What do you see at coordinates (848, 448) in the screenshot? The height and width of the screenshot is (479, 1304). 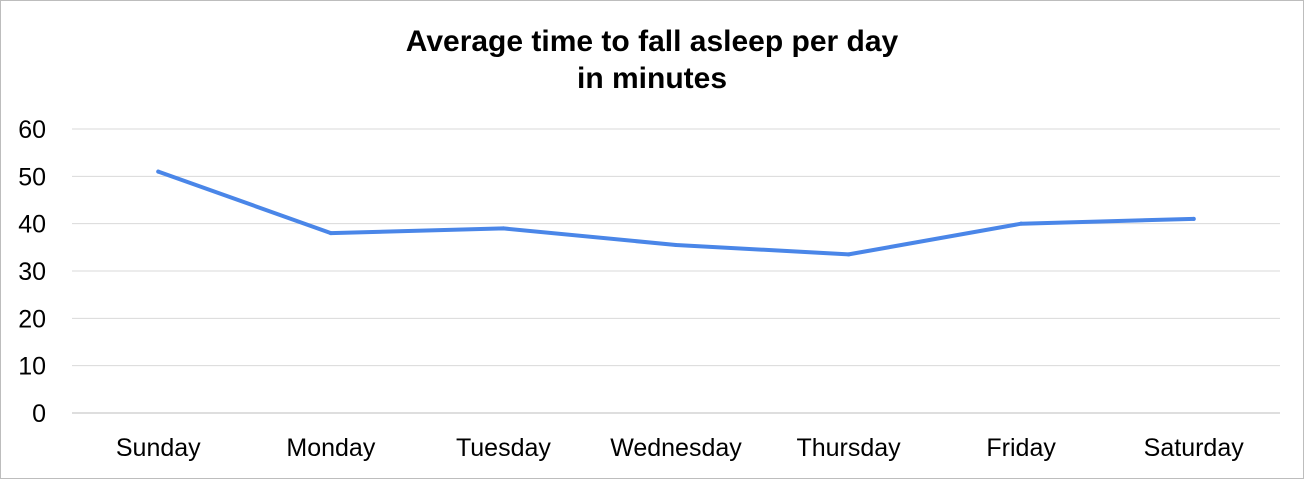 I see `x-tick-label: Thursday` at bounding box center [848, 448].